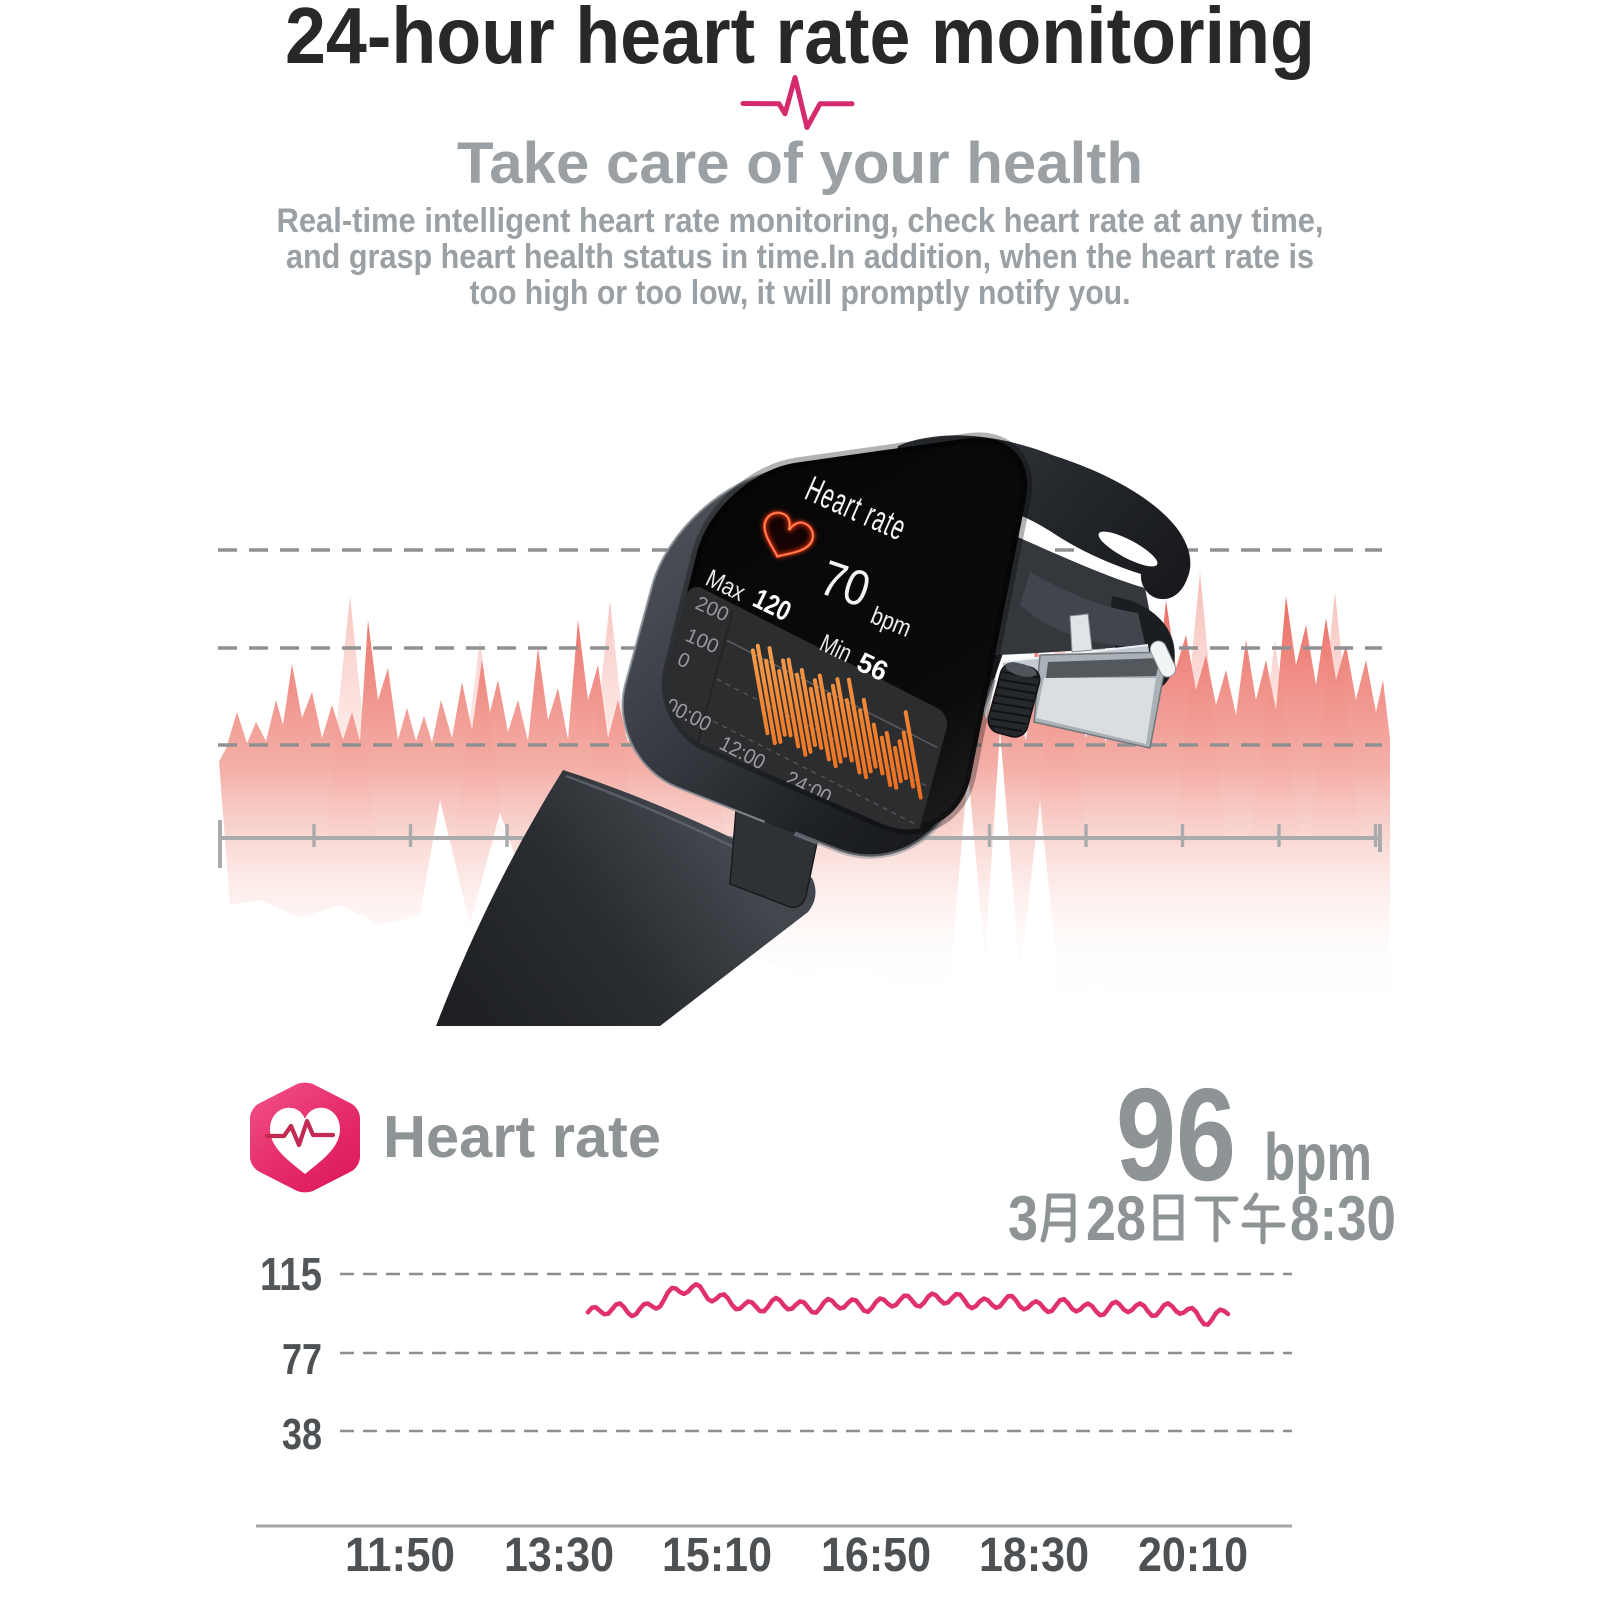 The image size is (1600, 1600). Describe the element at coordinates (800, 163) in the screenshot. I see `svg-text: Take care of your health` at that location.